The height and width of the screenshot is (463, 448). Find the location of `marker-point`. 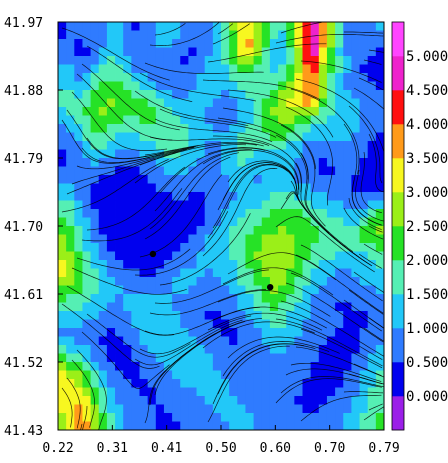

marker-point is located at coordinates (153, 254).